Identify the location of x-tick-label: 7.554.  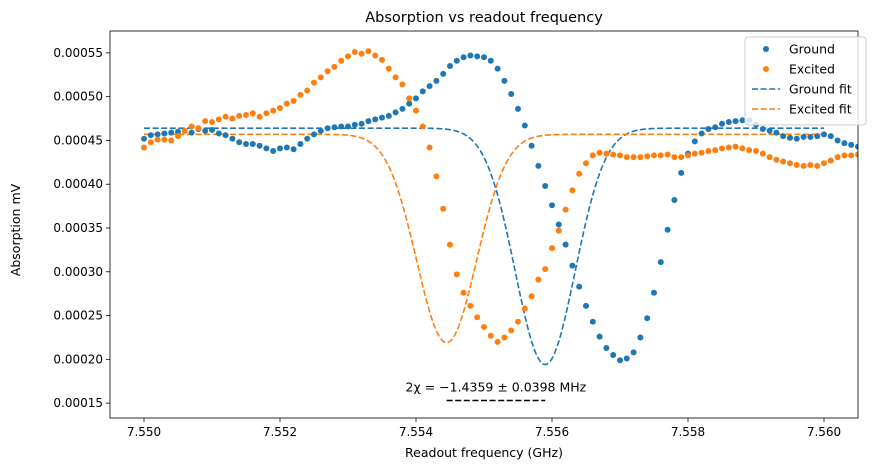
(416, 432).